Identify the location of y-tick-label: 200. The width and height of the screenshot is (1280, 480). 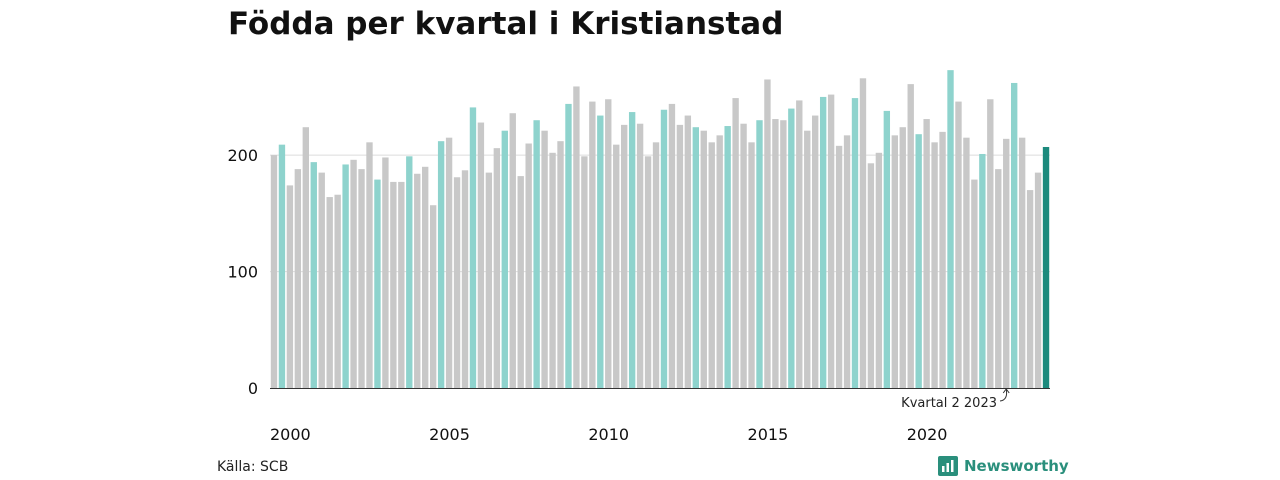
(242, 155).